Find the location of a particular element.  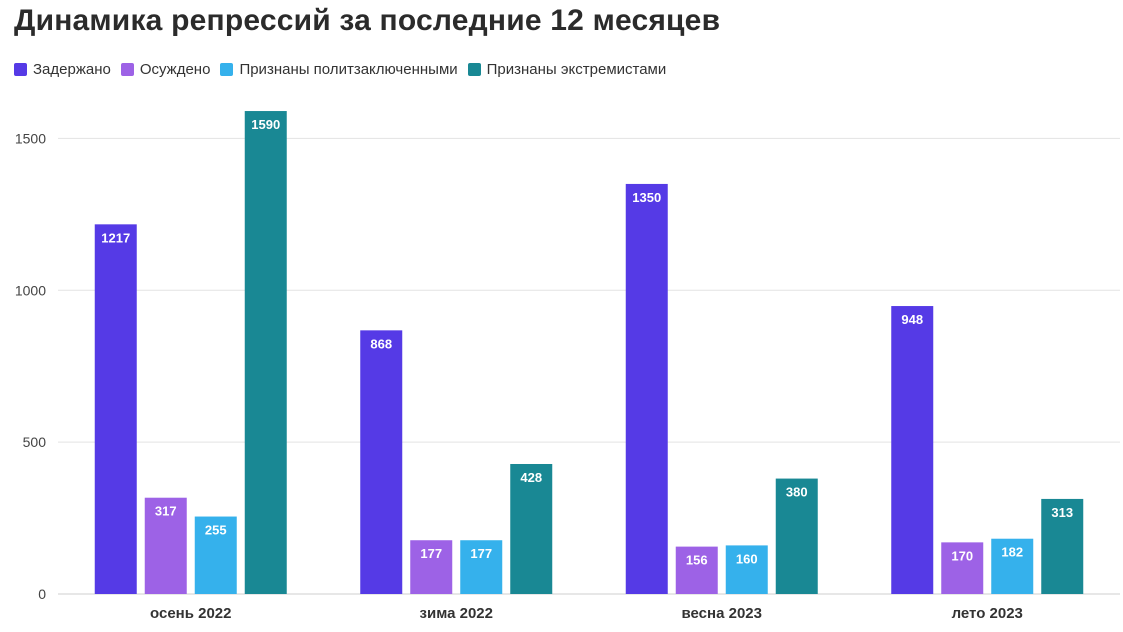

data-label: 428 is located at coordinates (531, 477).